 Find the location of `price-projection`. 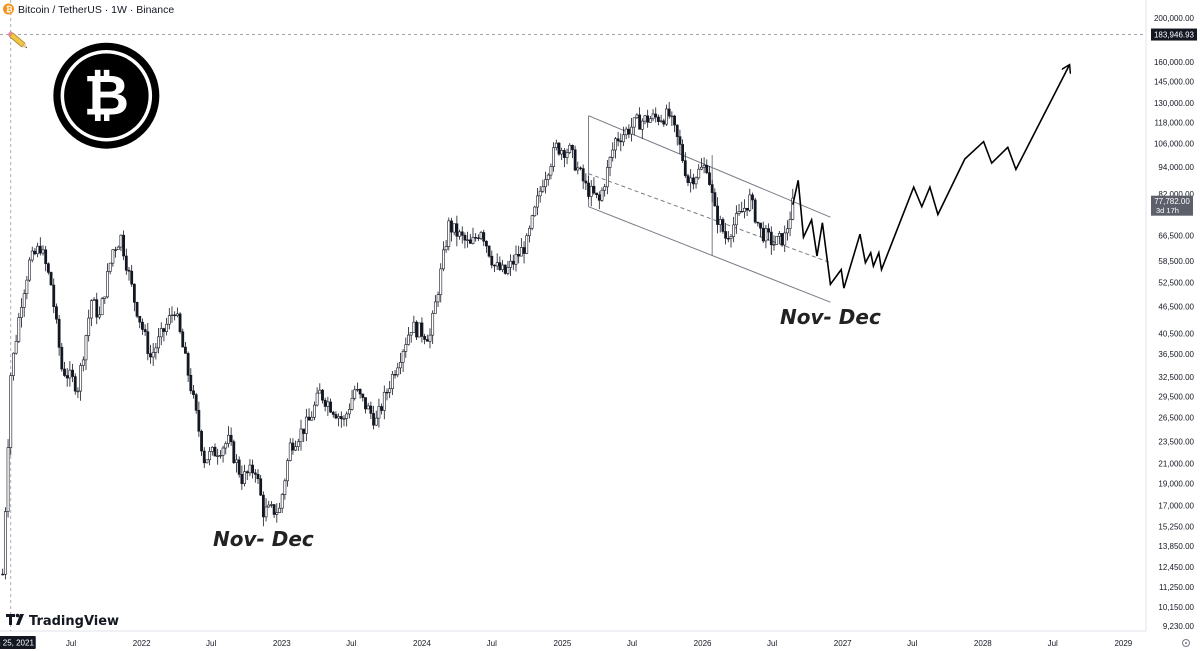

price-projection is located at coordinates (931, 177).